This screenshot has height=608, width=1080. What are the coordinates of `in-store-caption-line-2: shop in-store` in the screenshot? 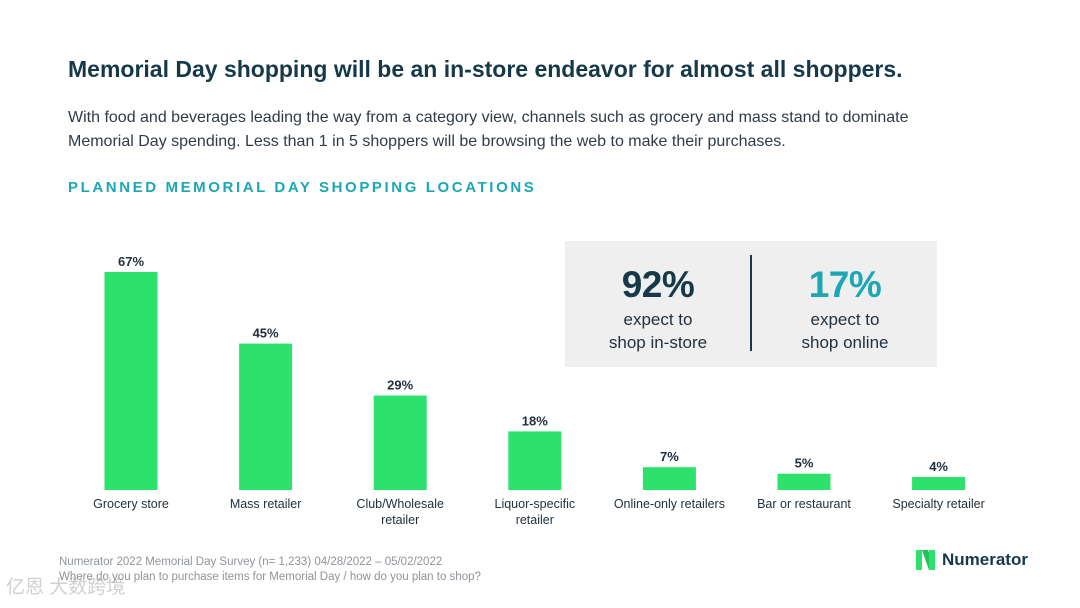 It's located at (658, 342).